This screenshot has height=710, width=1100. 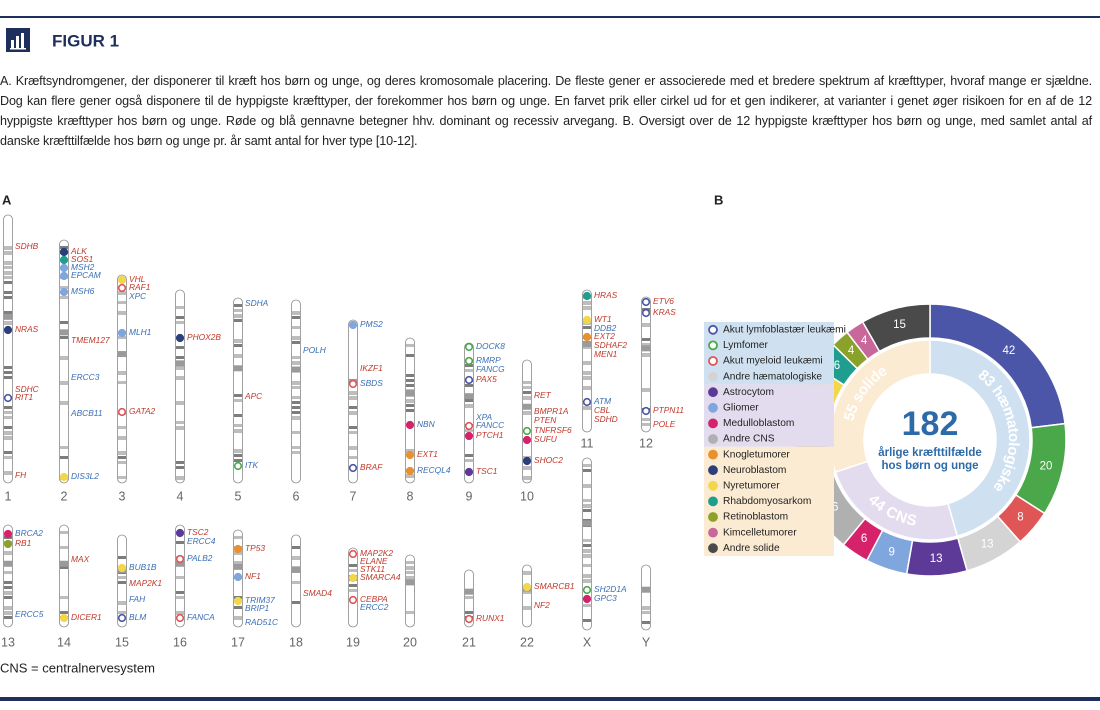 What do you see at coordinates (372, 569) in the screenshot?
I see `gene-label: STK11` at bounding box center [372, 569].